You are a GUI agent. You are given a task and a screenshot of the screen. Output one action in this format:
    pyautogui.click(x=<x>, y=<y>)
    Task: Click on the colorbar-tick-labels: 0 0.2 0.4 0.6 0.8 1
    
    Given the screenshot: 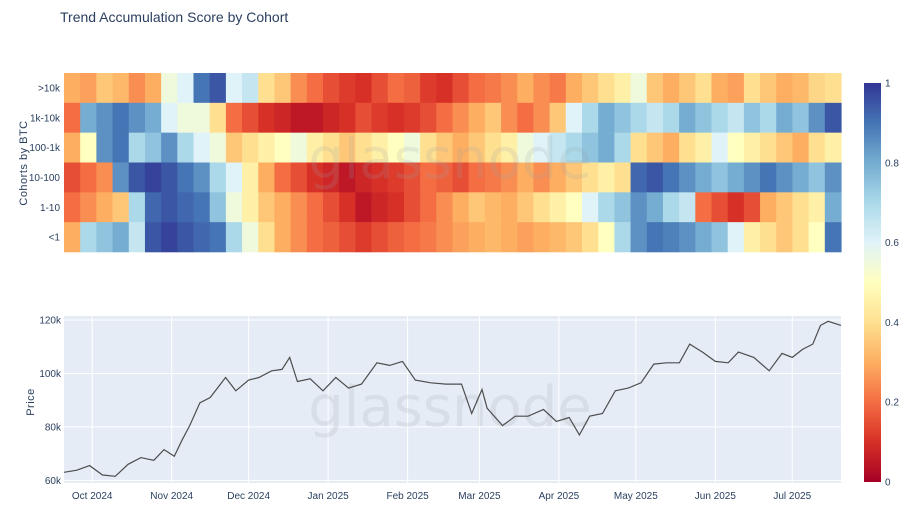 What is the action you would take?
    pyautogui.click(x=892, y=284)
    